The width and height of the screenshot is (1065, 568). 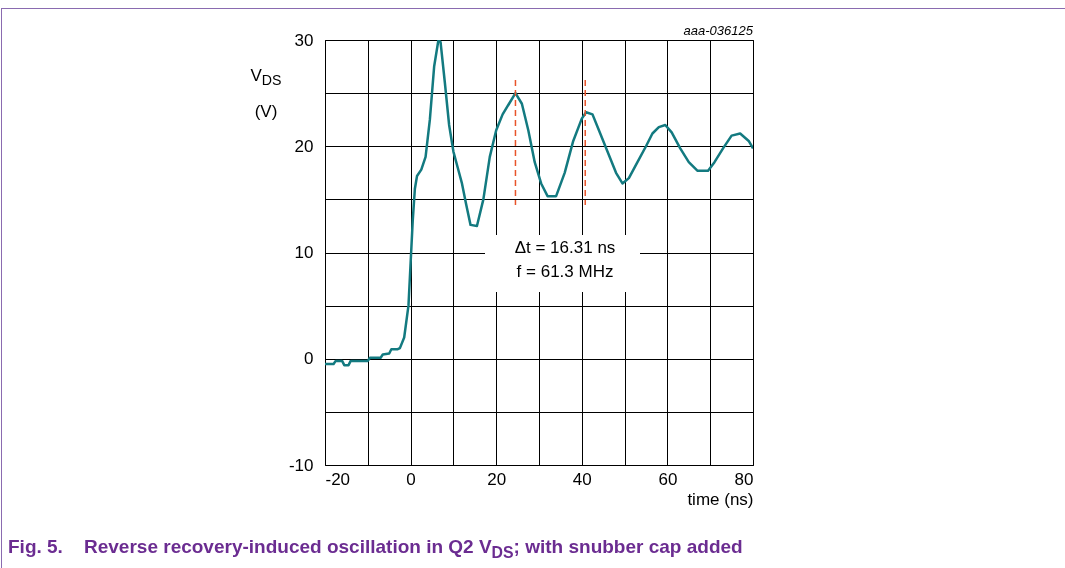 I want to click on text: Fig. 5. Reverse recovery-induced oscillation in Q2 V$_{DS}$; with snubber cap added, so click(x=375, y=549).